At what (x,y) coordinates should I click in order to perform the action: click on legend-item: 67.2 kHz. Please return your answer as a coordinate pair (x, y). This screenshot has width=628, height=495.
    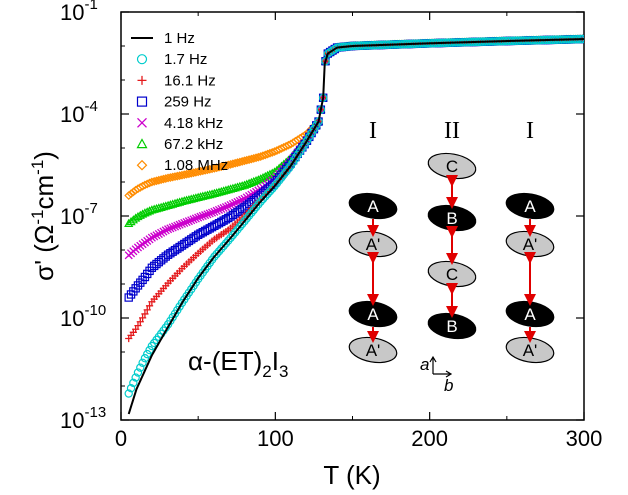
    Looking at the image, I should click on (179, 144).